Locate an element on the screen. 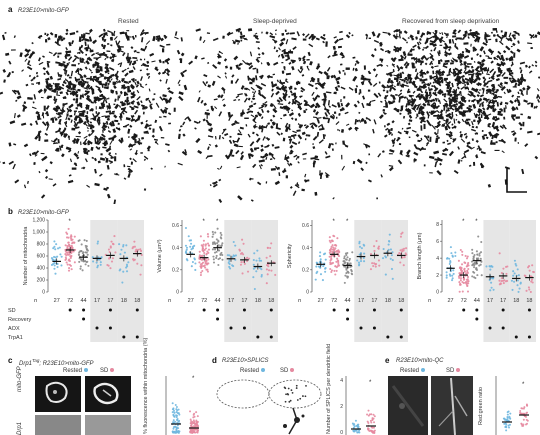 The height and width of the screenshot is (435, 540). shaded-region is located at coordinates (238, 281).